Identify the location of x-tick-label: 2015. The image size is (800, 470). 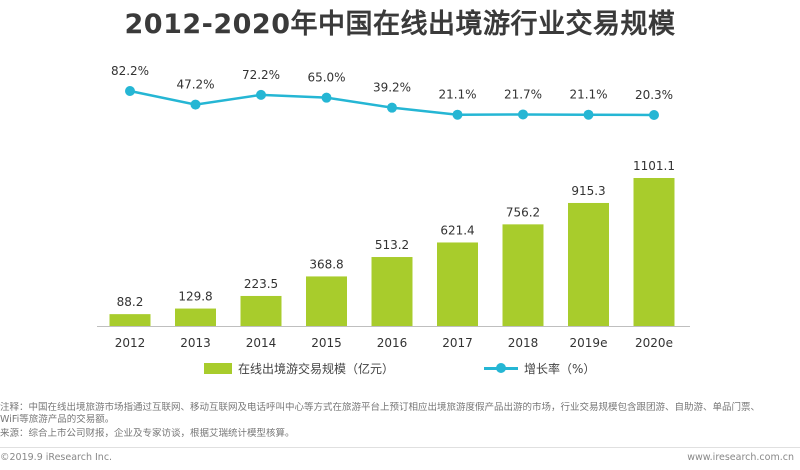
(326, 343).